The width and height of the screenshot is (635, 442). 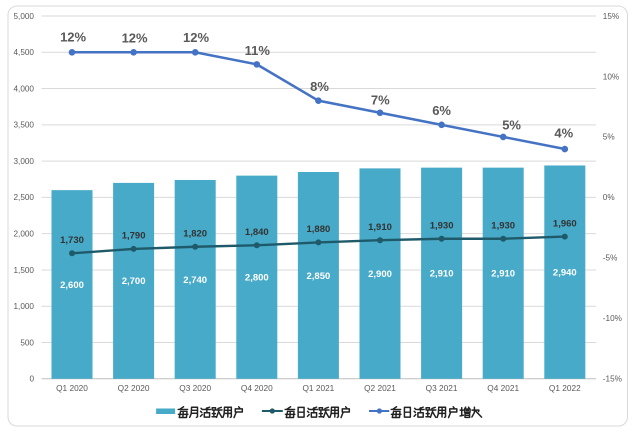 I want to click on svg-text: Q1 2020, so click(x=72, y=388).